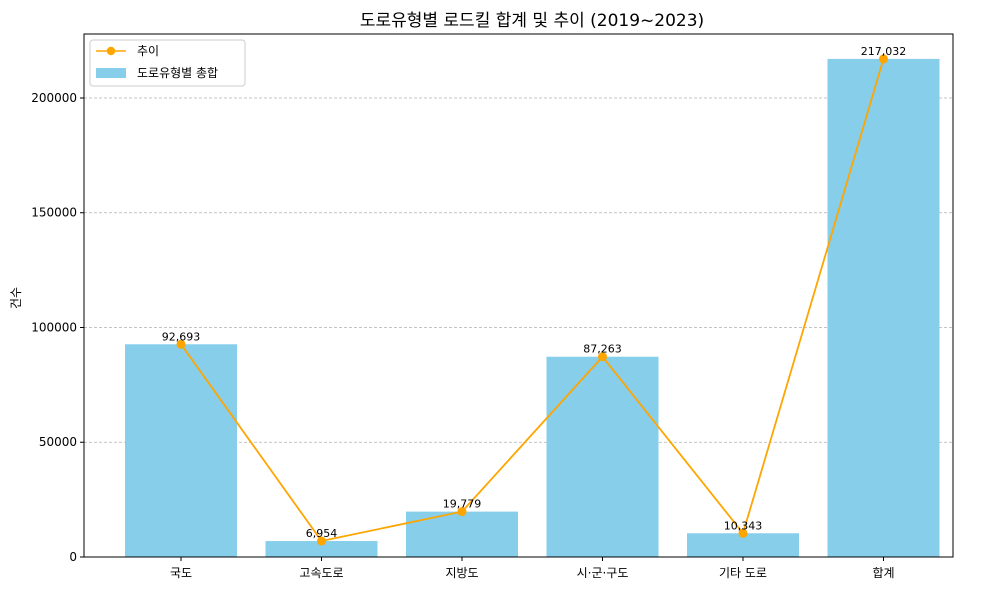  What do you see at coordinates (321, 573) in the screenshot?
I see `x-tick-label: 고속도로` at bounding box center [321, 573].